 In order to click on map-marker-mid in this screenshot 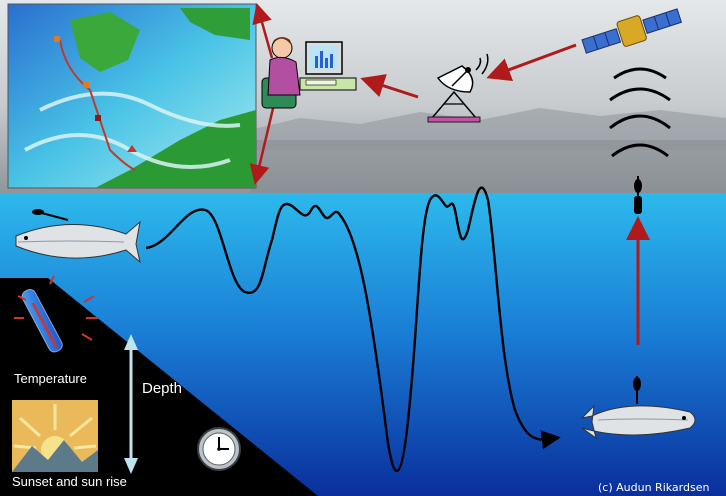, I will do `click(86, 85)`.